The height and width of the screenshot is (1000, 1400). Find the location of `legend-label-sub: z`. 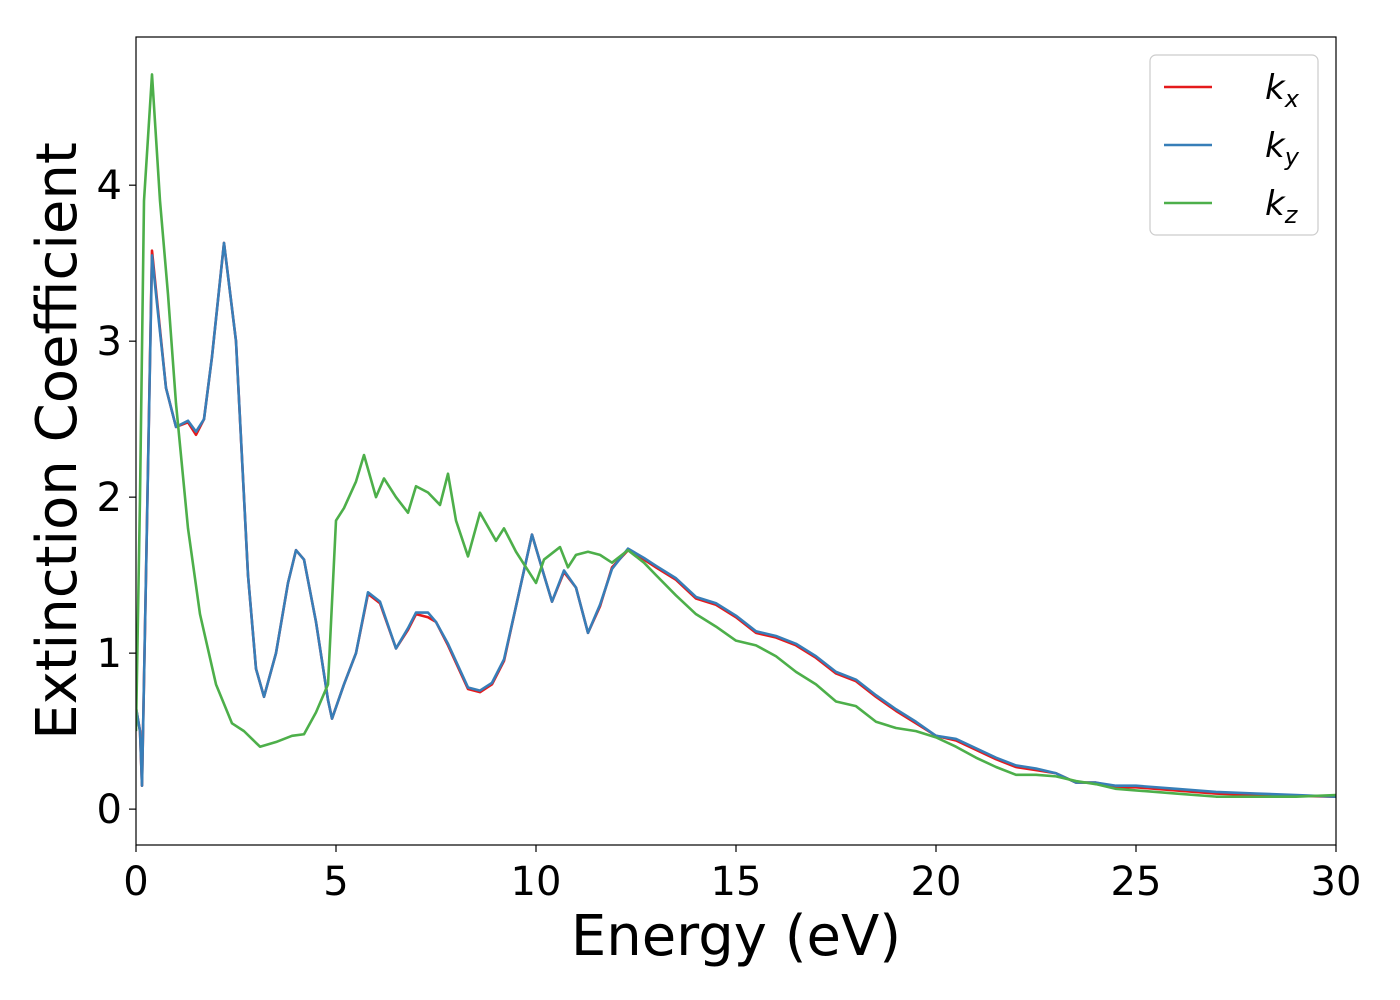

legend-label-sub: z is located at coordinates (1291, 215).